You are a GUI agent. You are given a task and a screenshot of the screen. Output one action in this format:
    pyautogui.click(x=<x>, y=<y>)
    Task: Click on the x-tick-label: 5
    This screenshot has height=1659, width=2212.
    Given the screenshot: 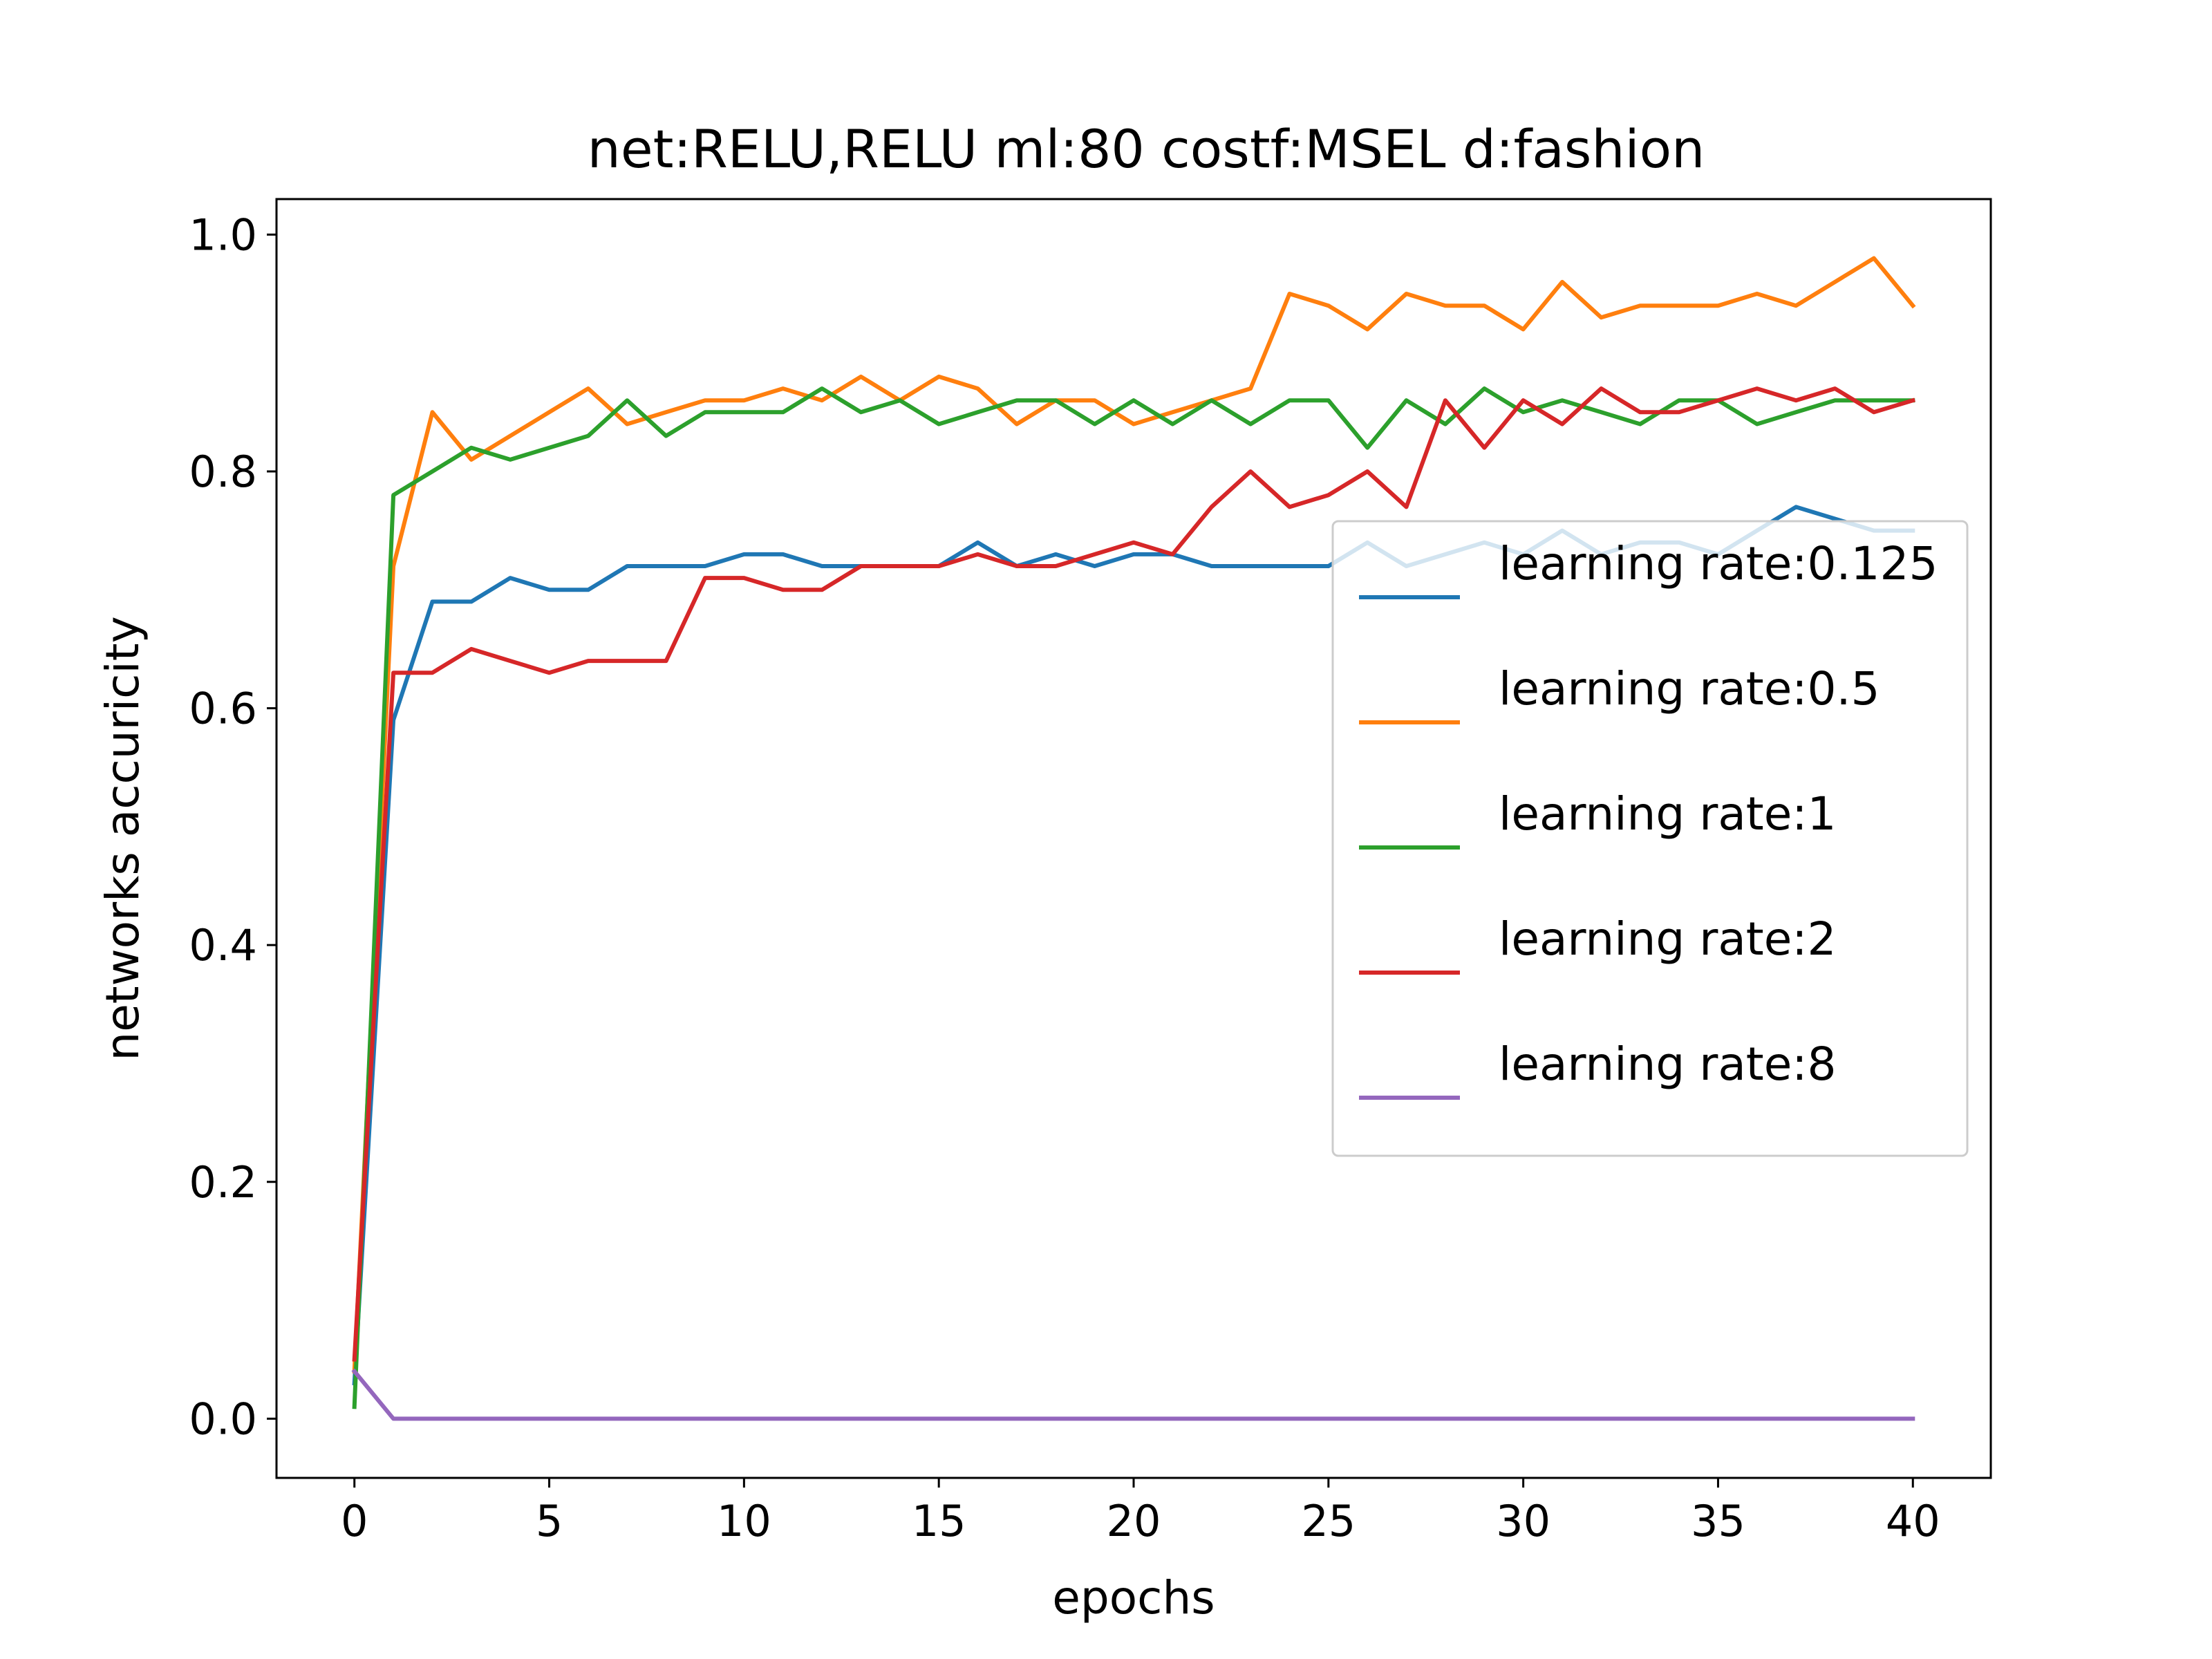 What is the action you would take?
    pyautogui.click(x=549, y=1521)
    